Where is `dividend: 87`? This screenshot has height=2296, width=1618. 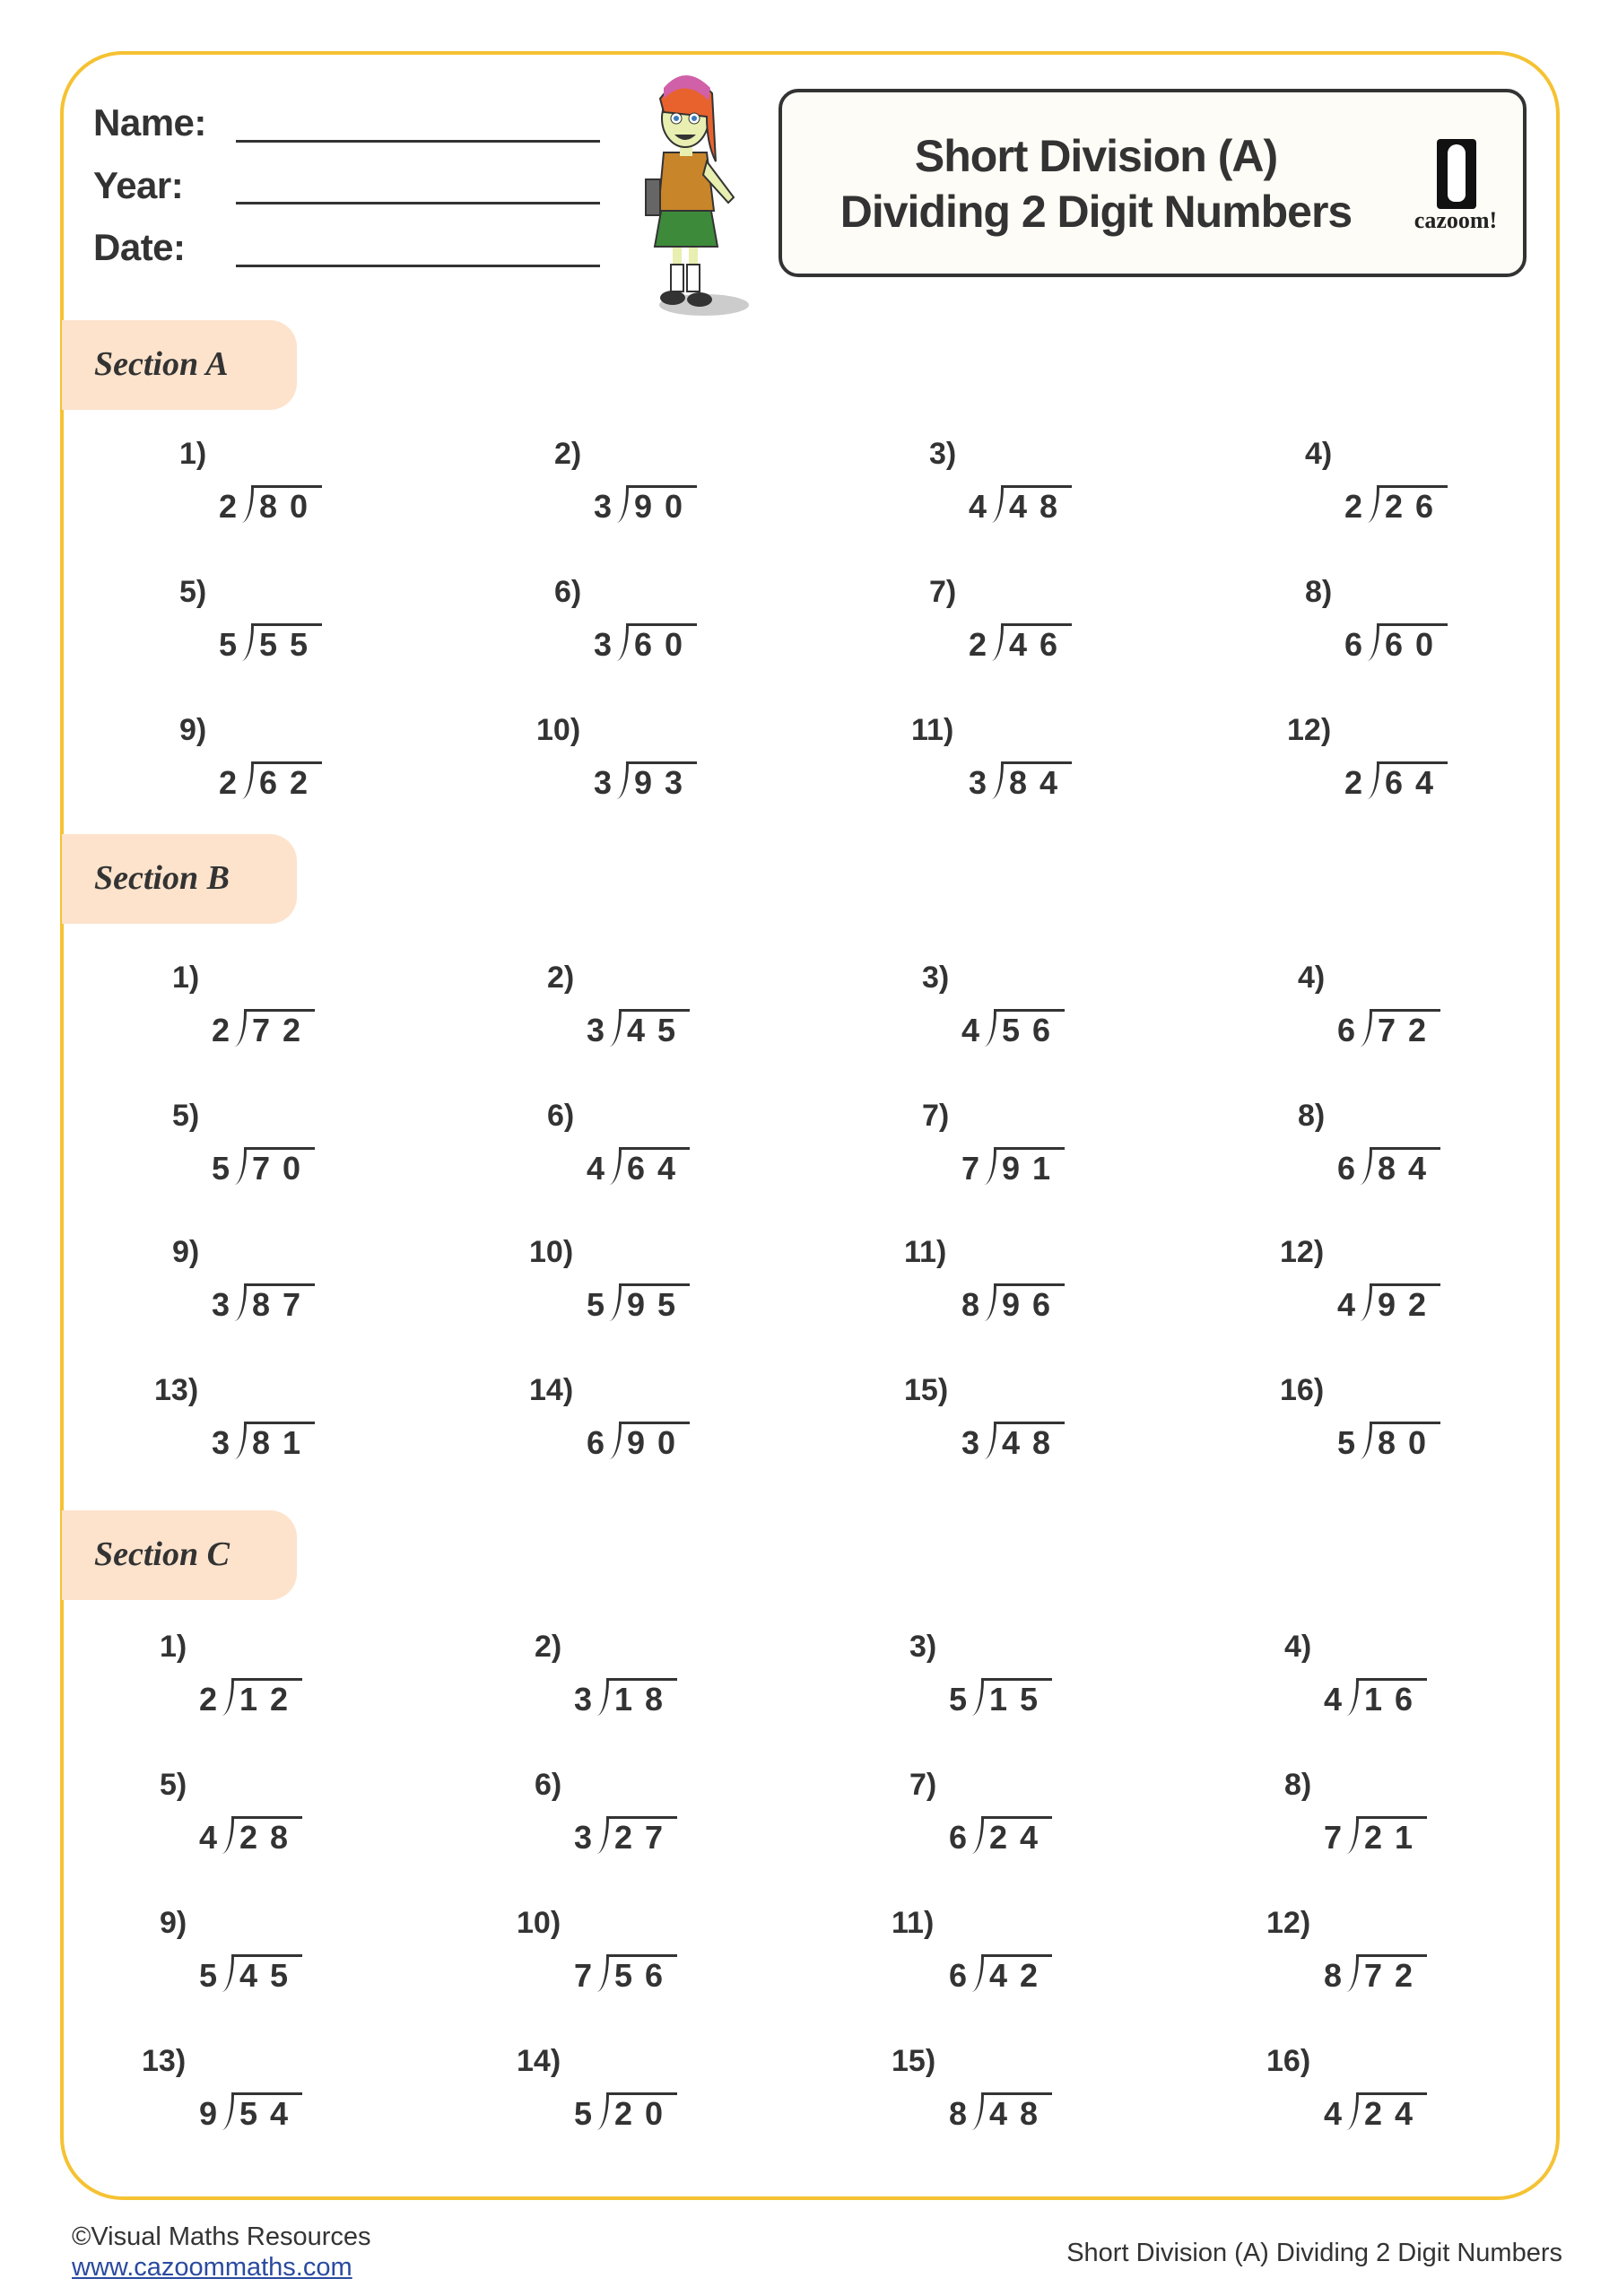 dividend: 87 is located at coordinates (281, 1303).